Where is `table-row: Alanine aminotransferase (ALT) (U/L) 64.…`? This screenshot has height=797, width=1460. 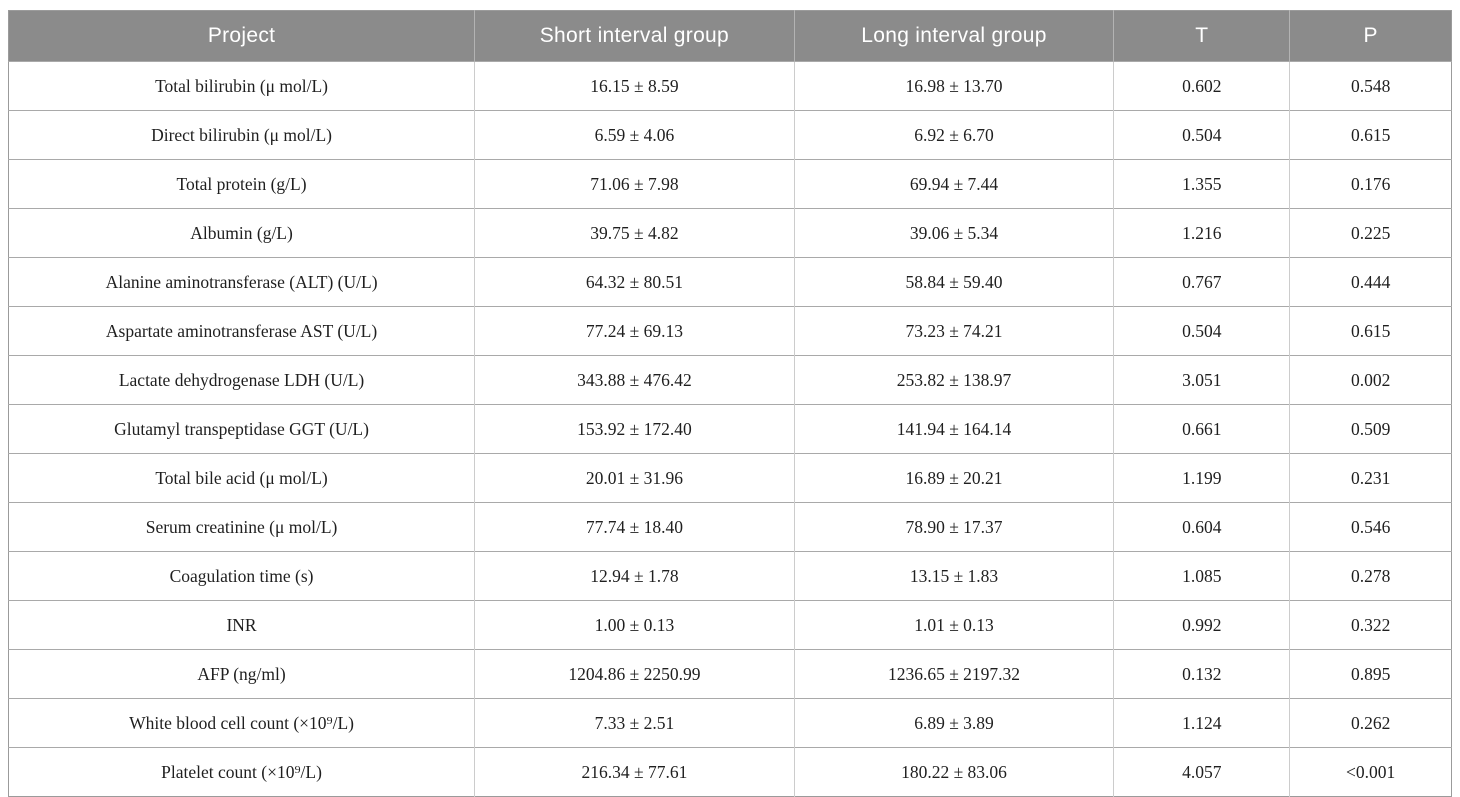
table-row: Alanine aminotransferase (ALT) (U/L) 64.… is located at coordinates (730, 282).